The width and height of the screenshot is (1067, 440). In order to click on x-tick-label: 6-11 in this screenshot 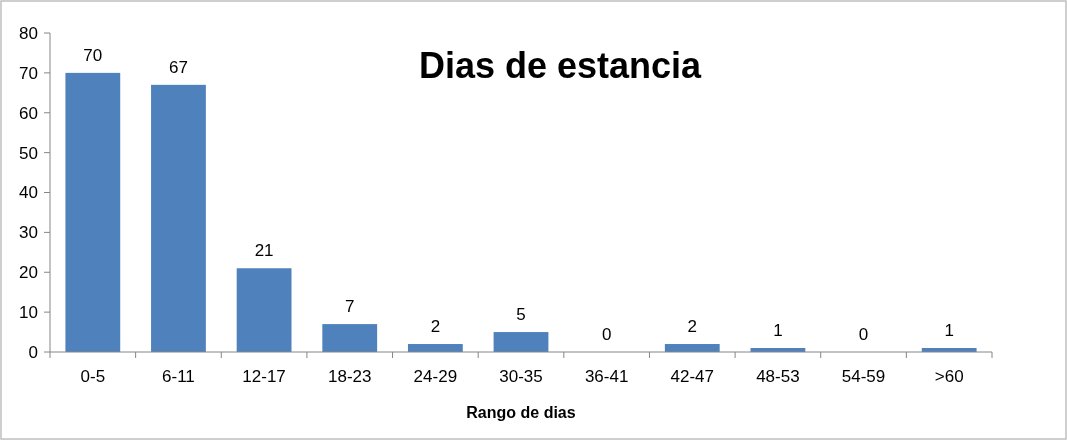, I will do `click(178, 376)`.